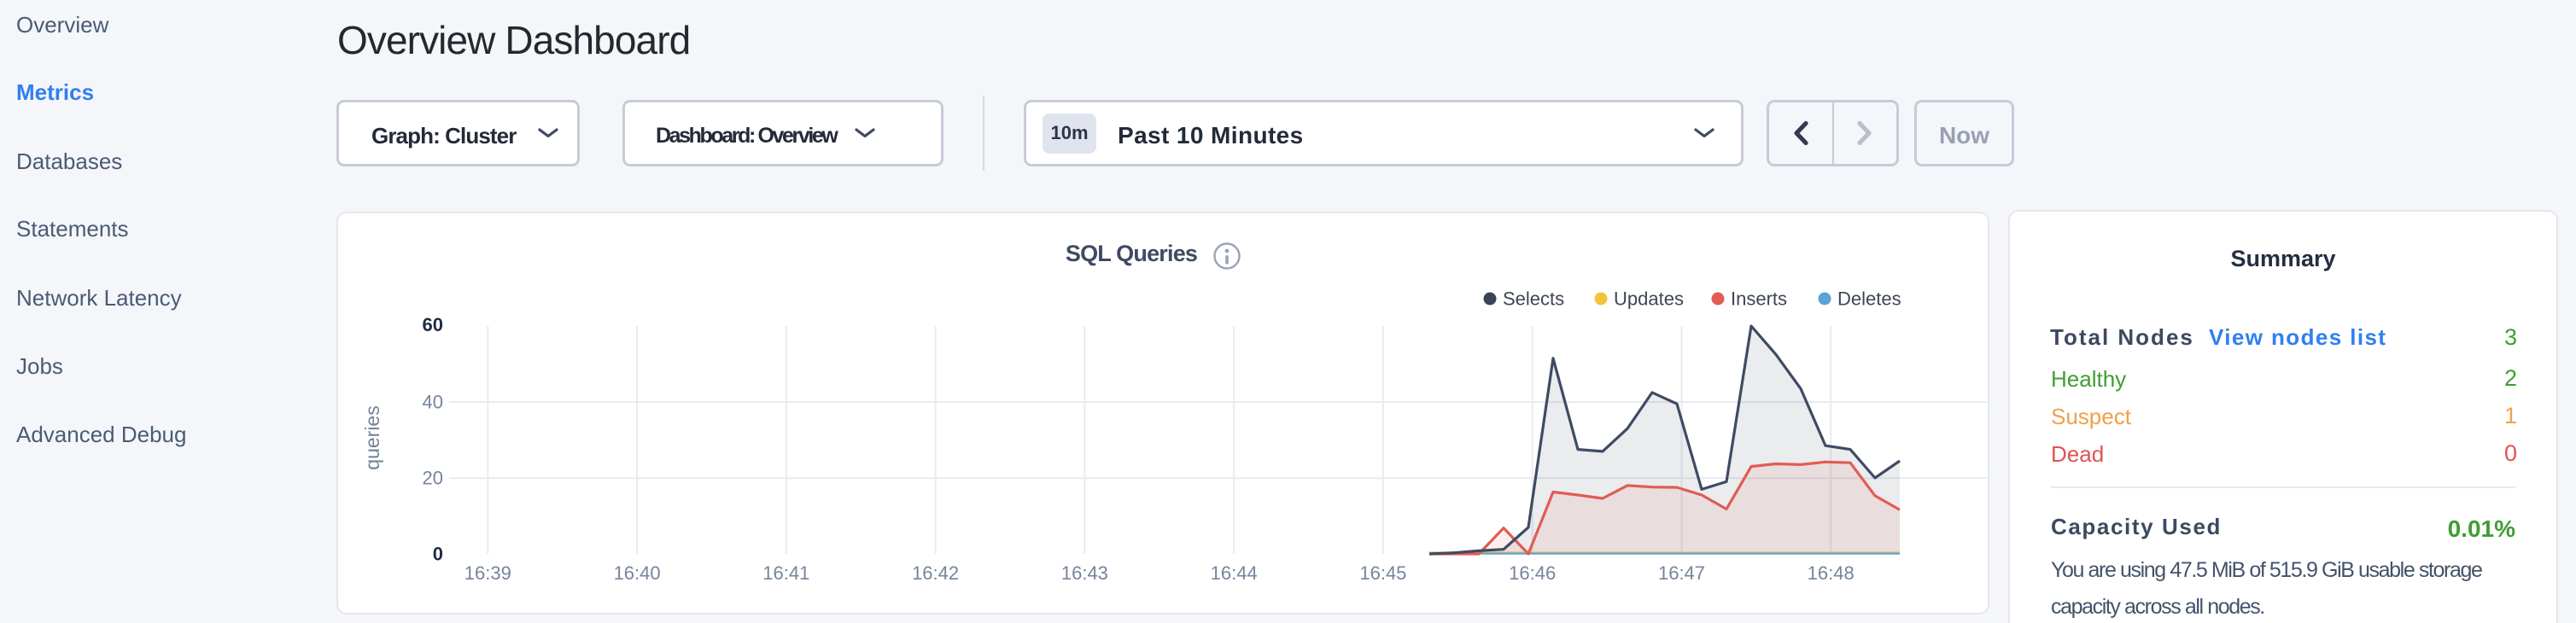 This screenshot has height=623, width=2576. Describe the element at coordinates (1234, 573) in the screenshot. I see `svg-text: 16:44` at that location.